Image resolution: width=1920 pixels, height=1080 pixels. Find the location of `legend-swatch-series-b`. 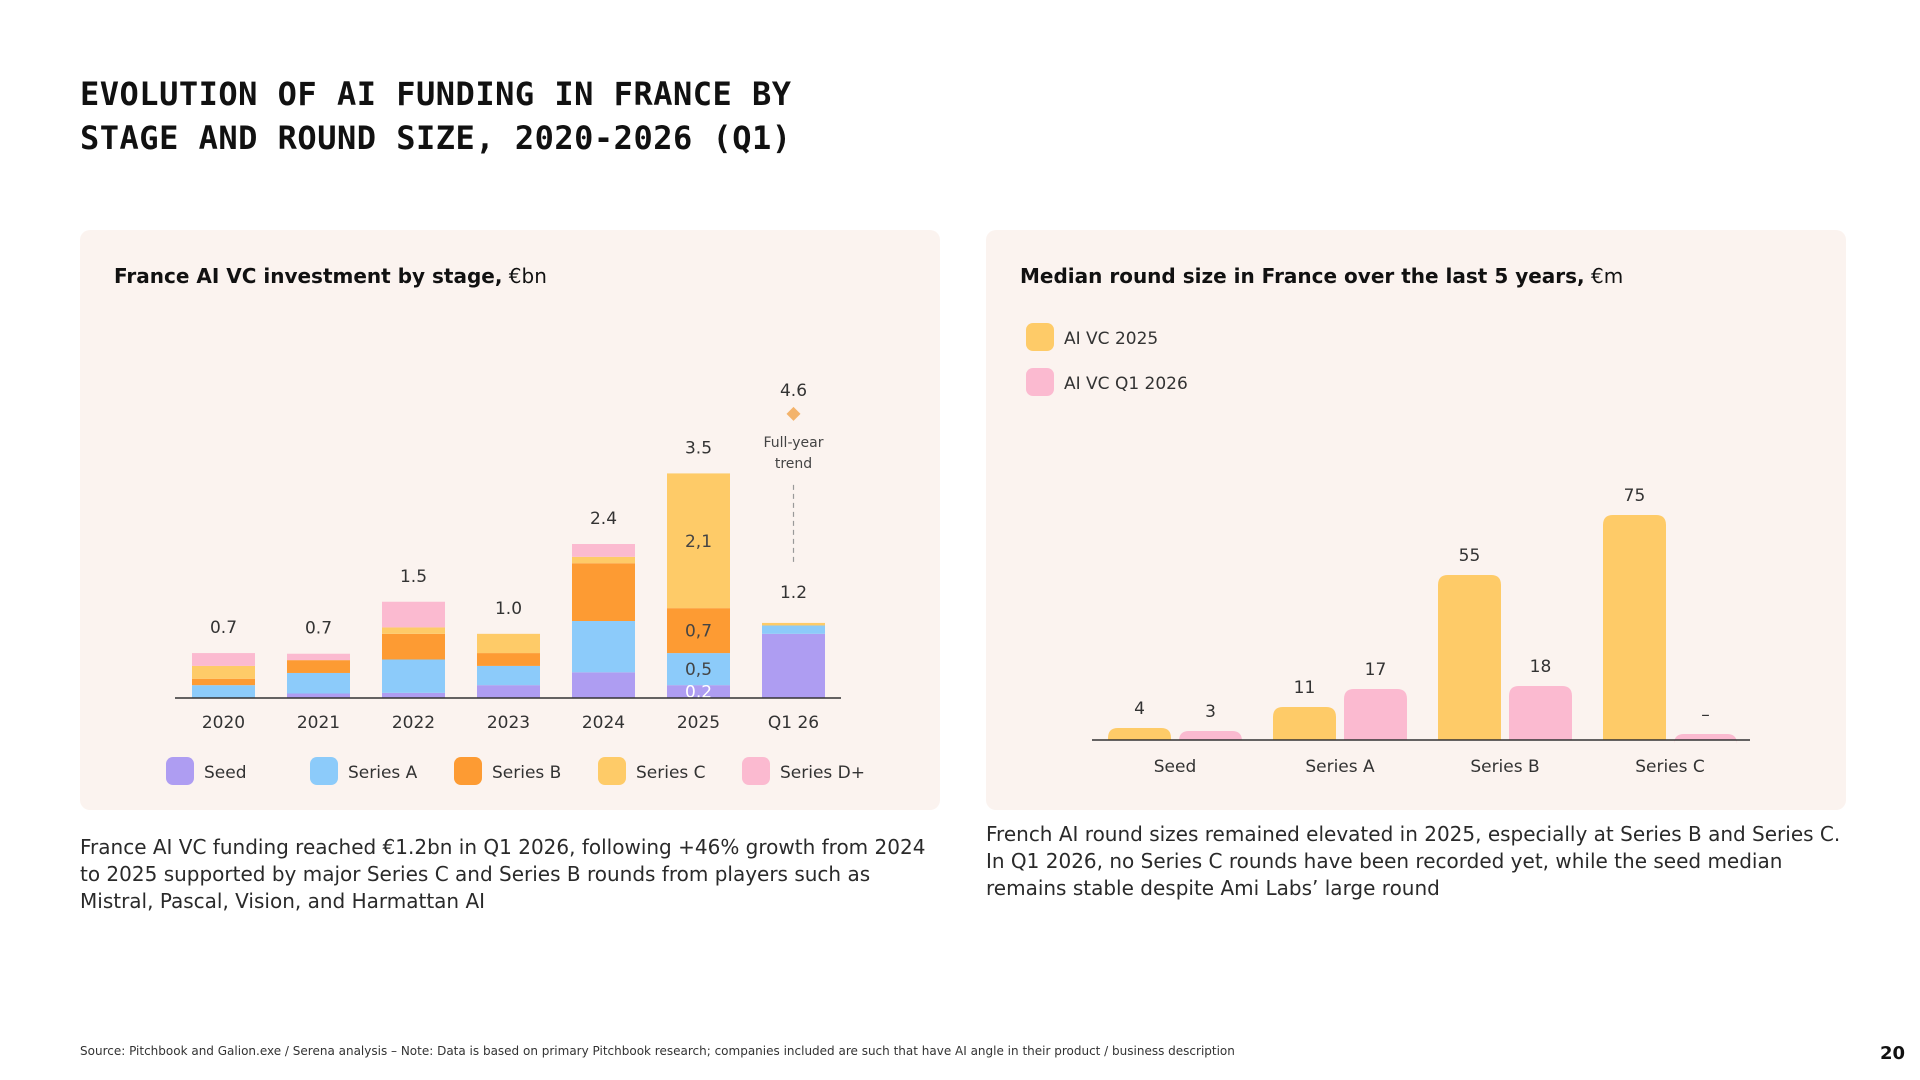

legend-swatch-series-b is located at coordinates (468, 771).